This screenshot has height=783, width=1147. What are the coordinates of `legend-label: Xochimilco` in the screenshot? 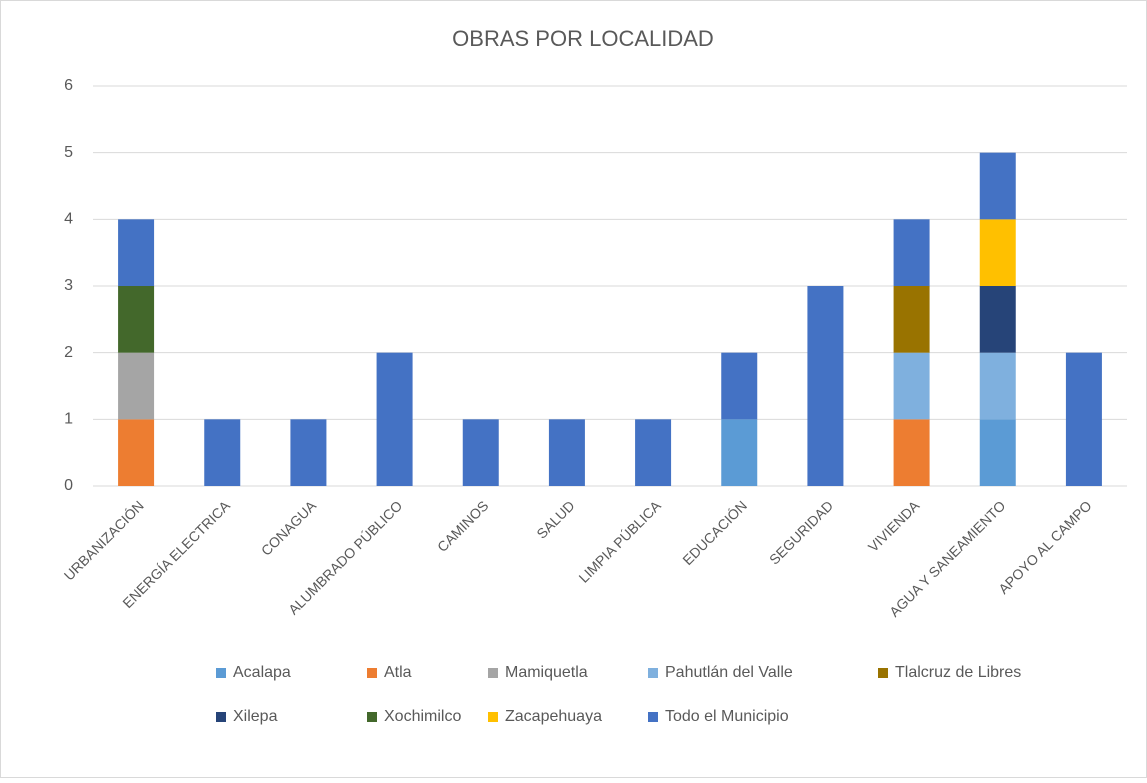 It's located at (422, 716).